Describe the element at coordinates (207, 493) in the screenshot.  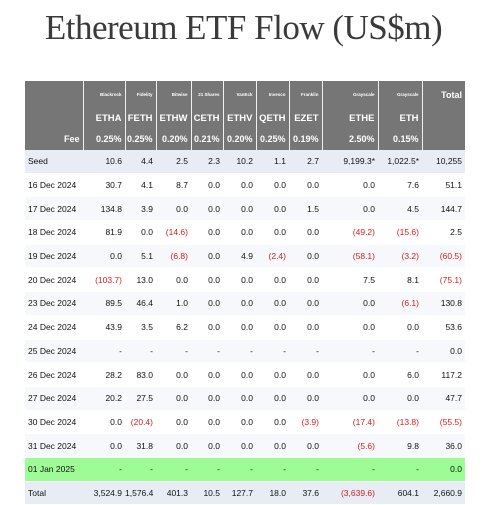
I see `flow-cell: 10.5` at that location.